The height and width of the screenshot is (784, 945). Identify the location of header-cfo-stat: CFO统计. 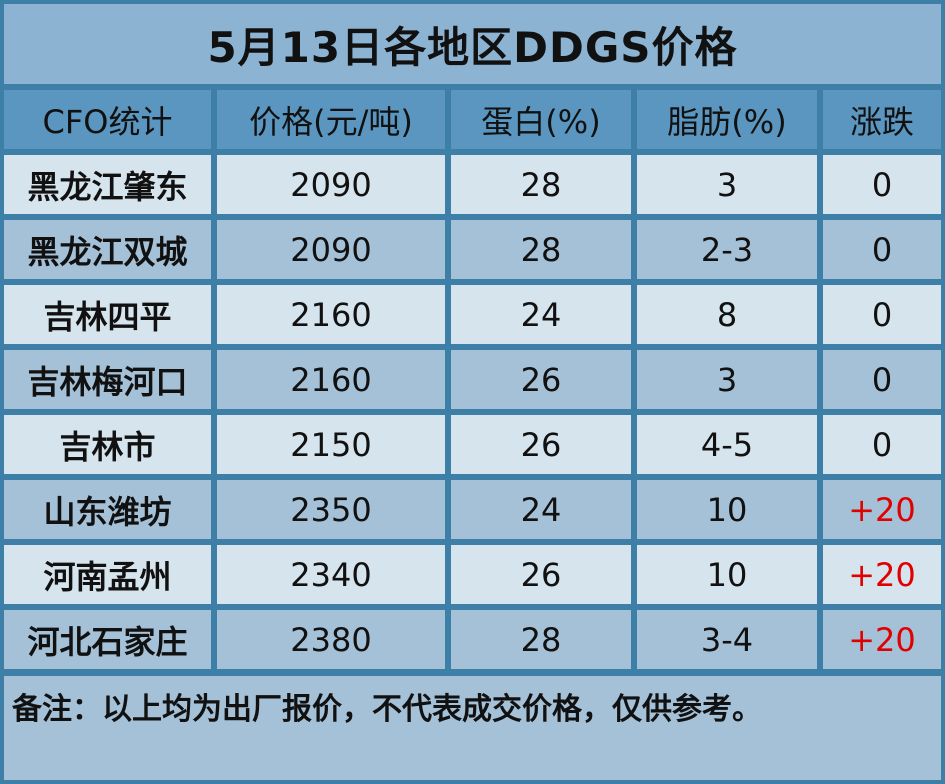
(107, 119).